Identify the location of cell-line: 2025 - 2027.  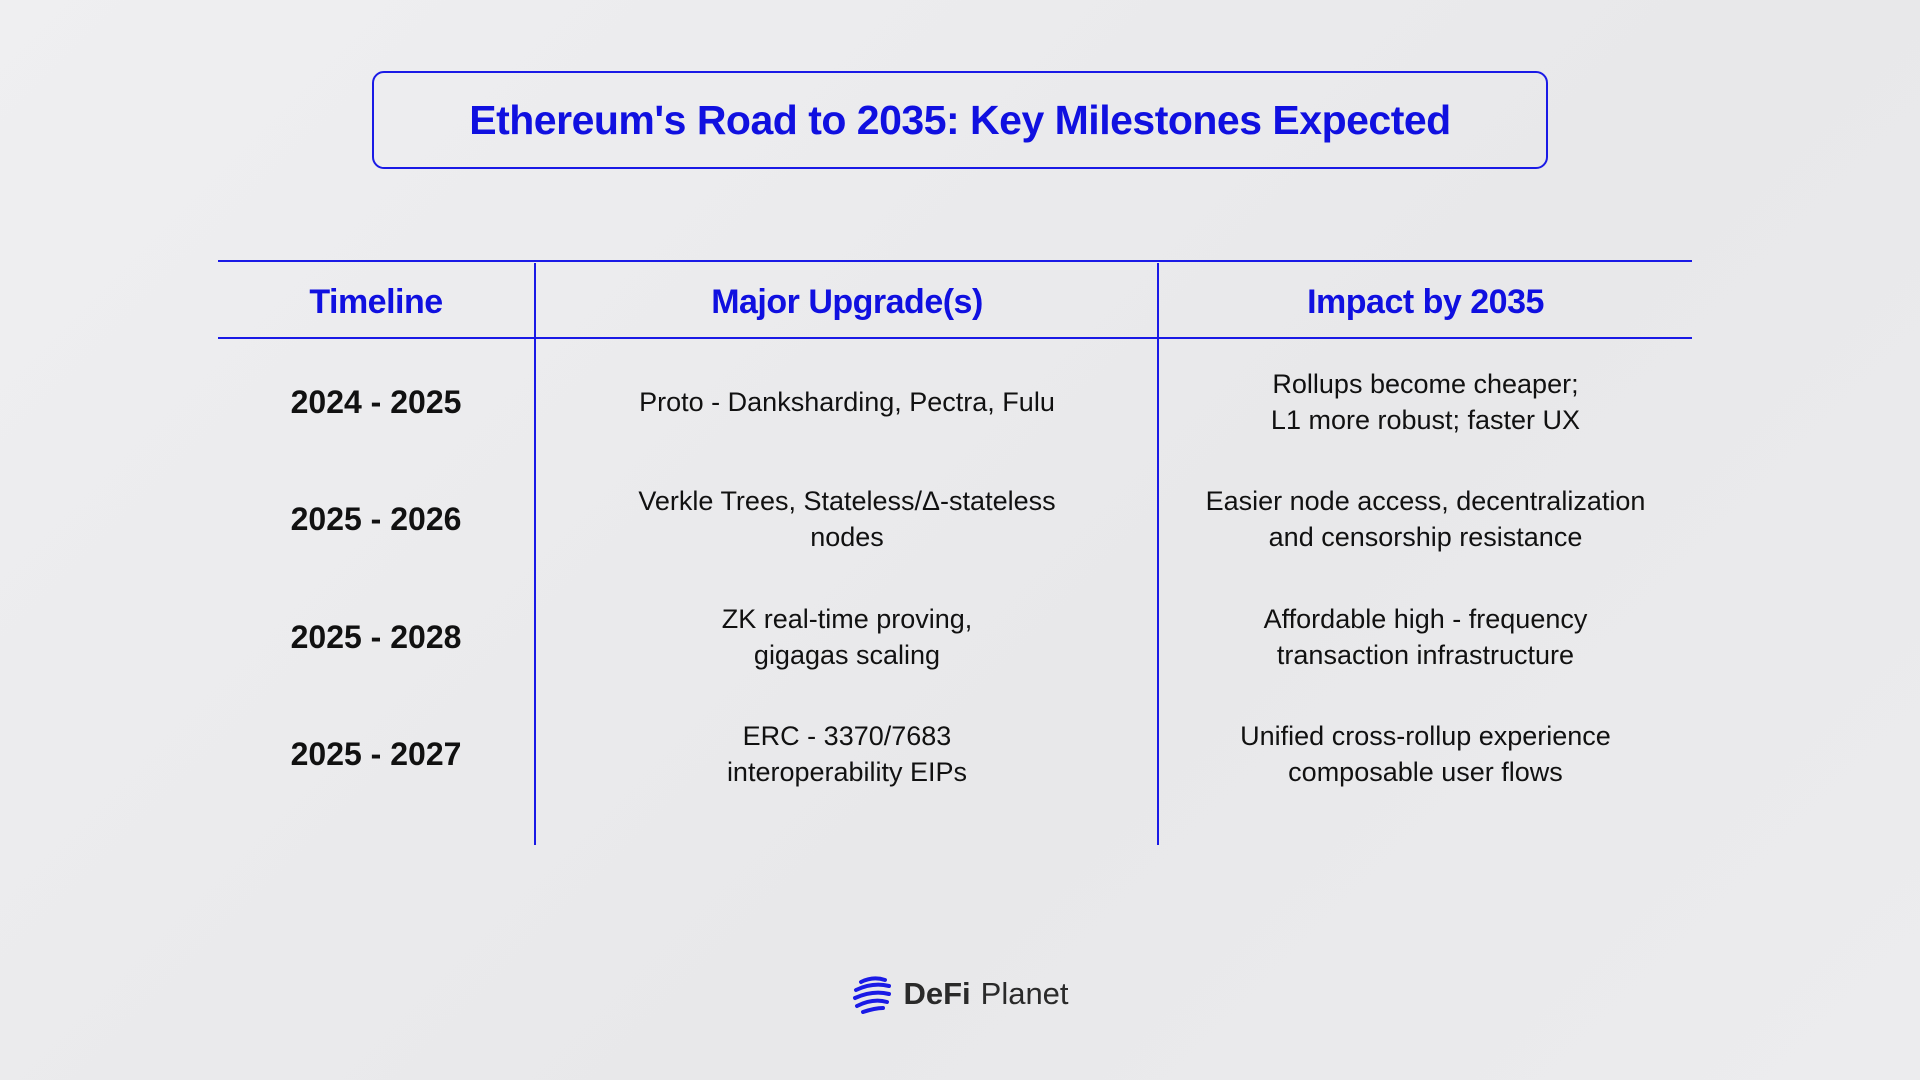
(376, 754).